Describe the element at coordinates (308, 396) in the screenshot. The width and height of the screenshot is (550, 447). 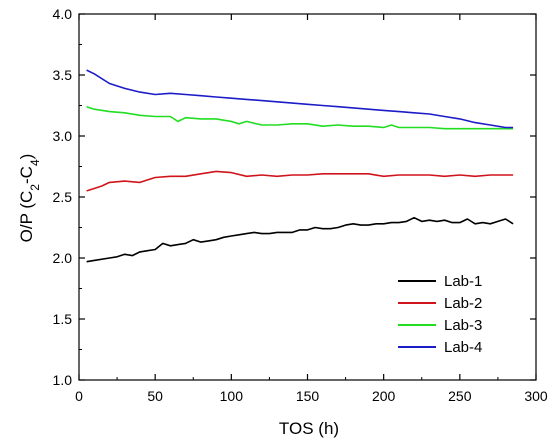
I see `x-tick-label: 150` at that location.